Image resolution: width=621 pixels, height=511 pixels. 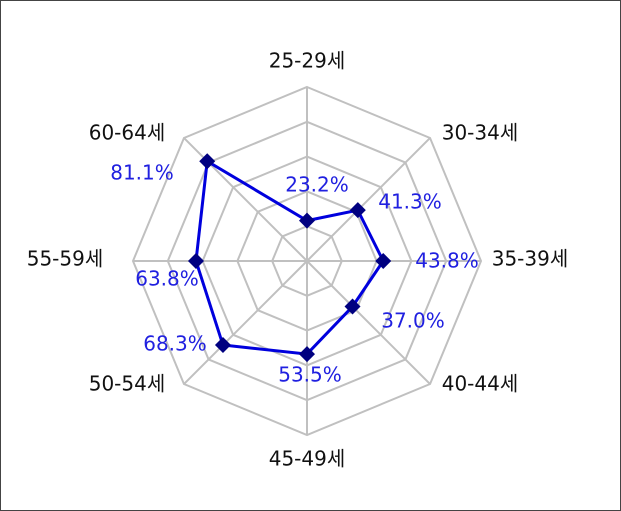 What do you see at coordinates (307, 459) in the screenshot?
I see `category-label: 45-49세` at bounding box center [307, 459].